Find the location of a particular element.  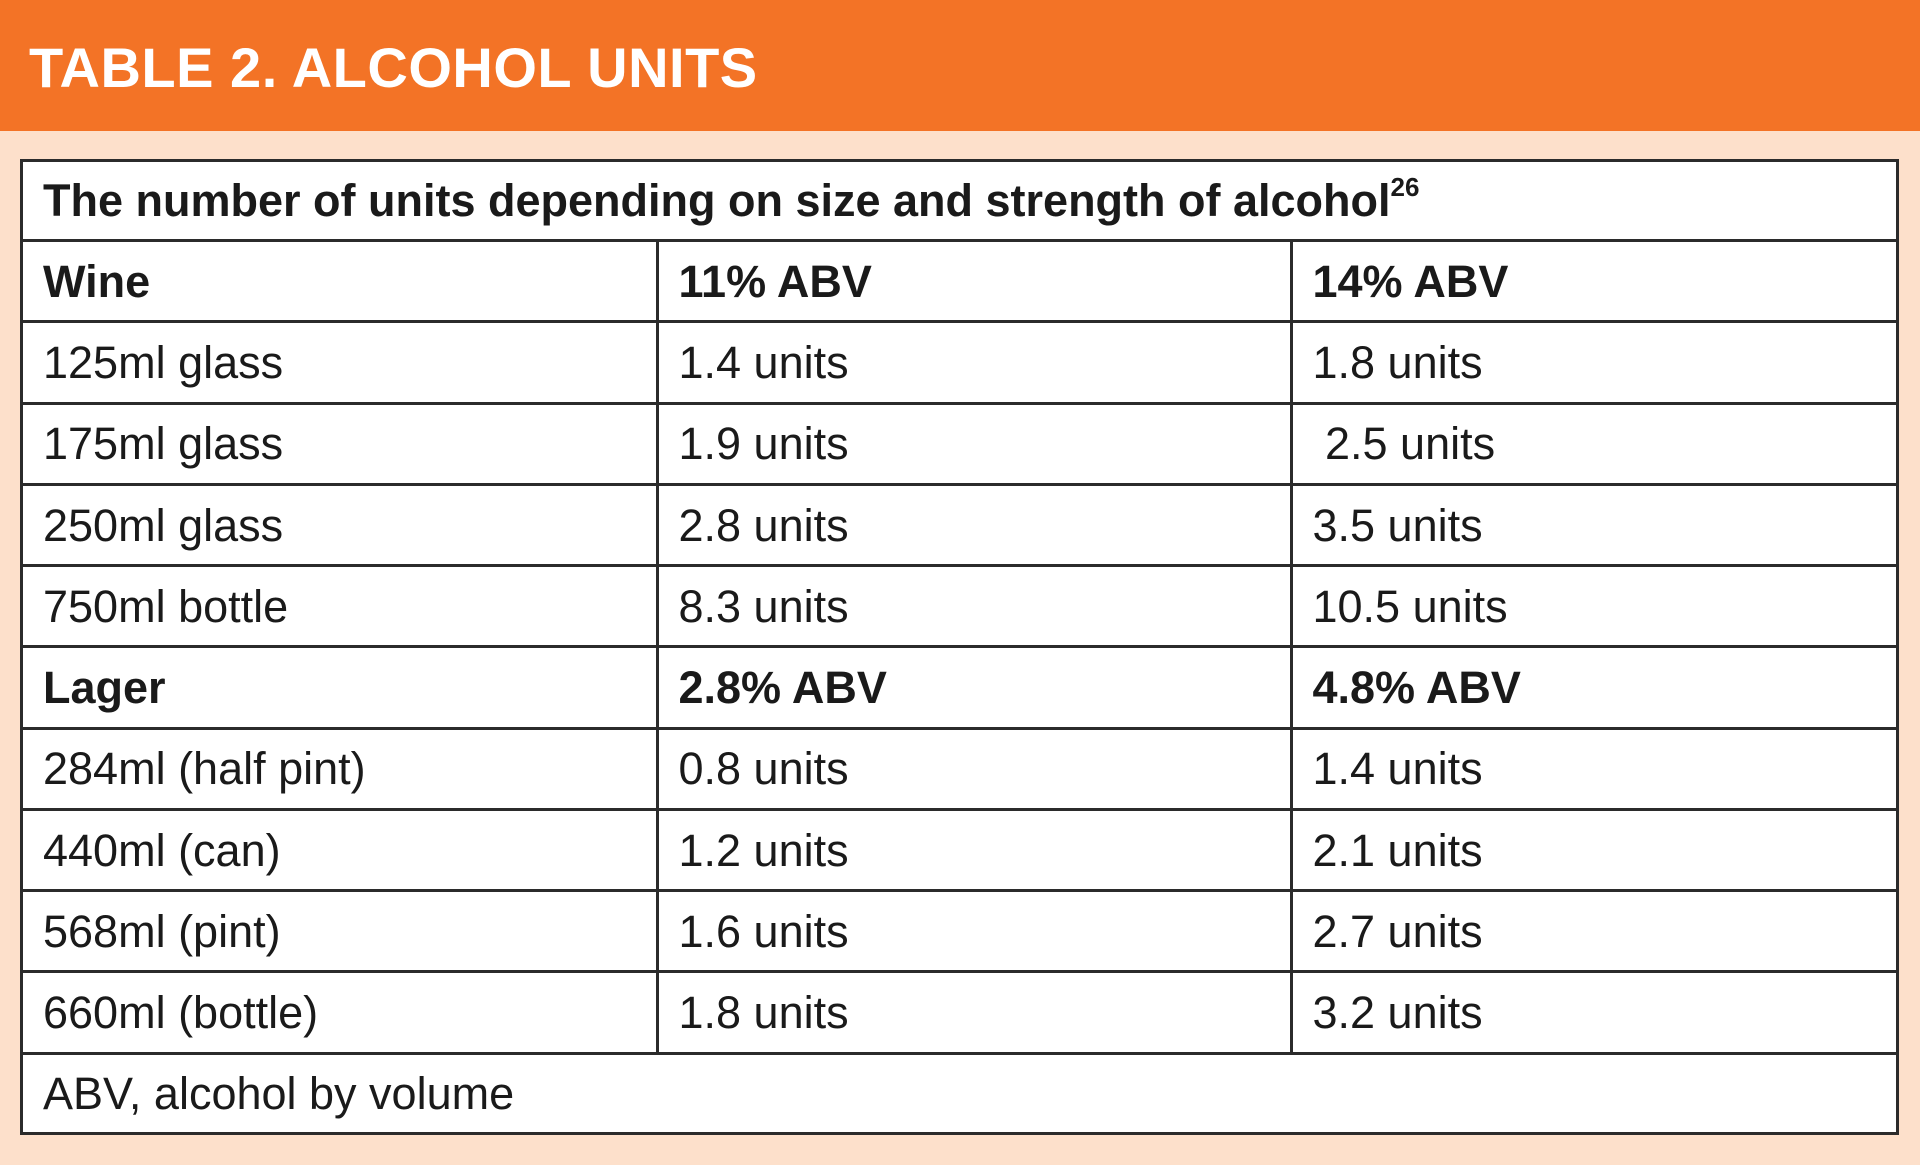

units-cell: 1.9 units is located at coordinates (974, 443).